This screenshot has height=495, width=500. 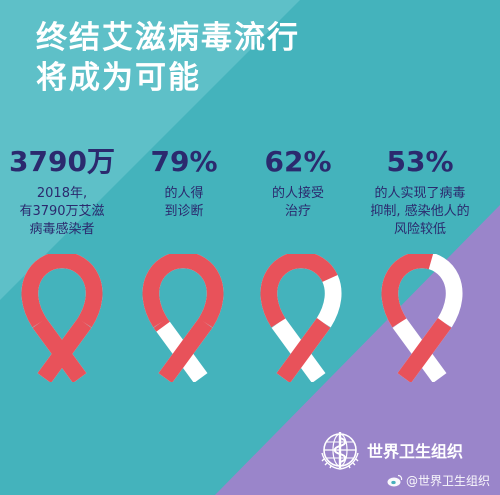 I want to click on stat-infected: 3790万 2018年, 有3790万艾滋 病毒感染者, so click(x=62, y=192).